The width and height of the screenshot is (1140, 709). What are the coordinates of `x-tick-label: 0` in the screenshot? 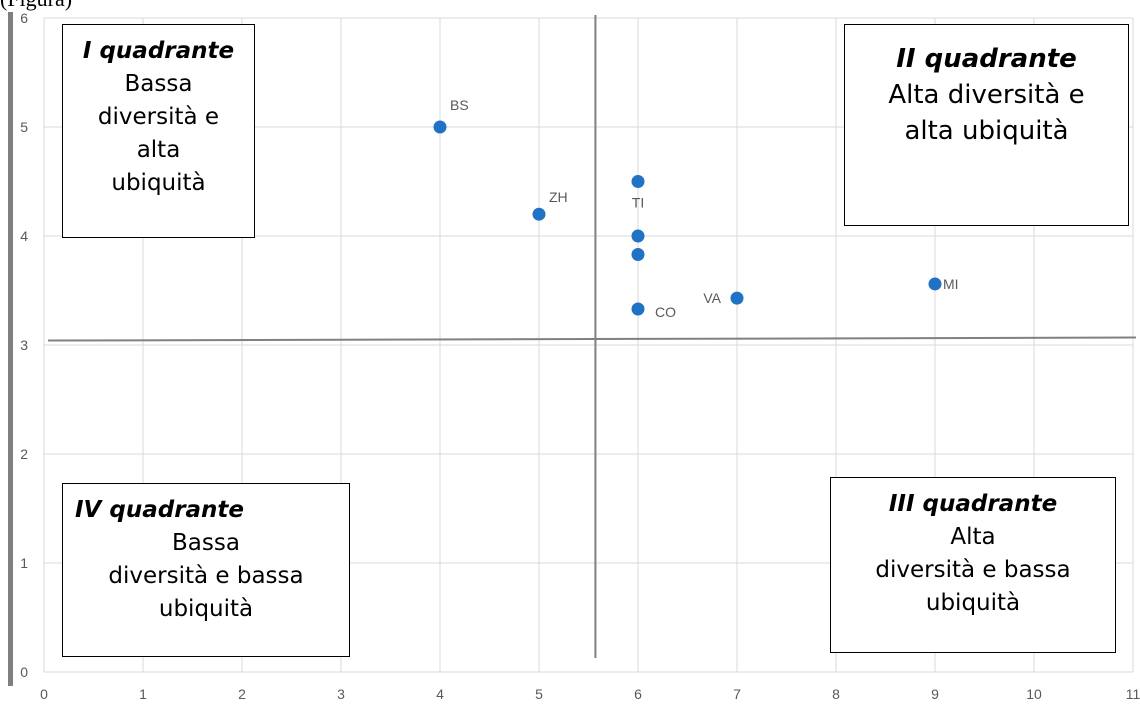 It's located at (44, 694).